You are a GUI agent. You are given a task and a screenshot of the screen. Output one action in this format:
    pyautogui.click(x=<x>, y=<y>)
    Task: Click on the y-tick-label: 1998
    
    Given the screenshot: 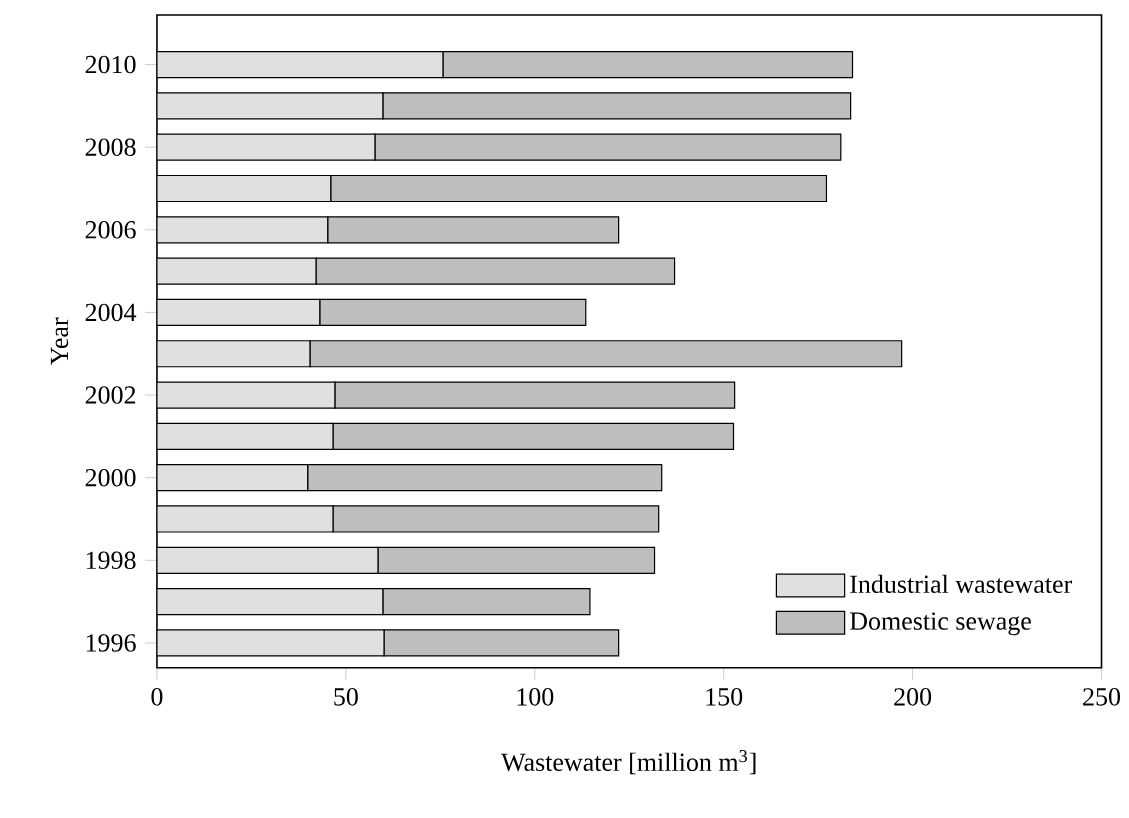 What is the action you would take?
    pyautogui.click(x=111, y=560)
    